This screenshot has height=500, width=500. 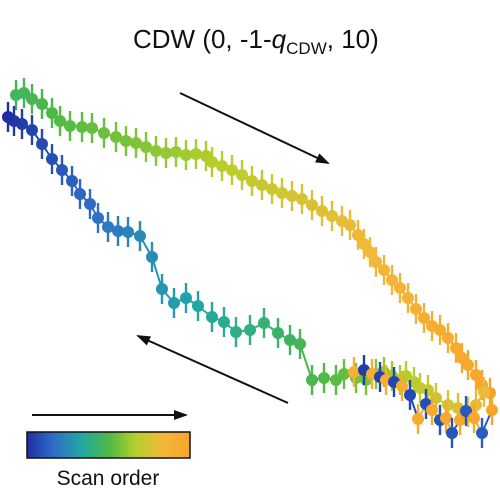 I want to click on return-sweep-arrow, so click(x=212, y=369).